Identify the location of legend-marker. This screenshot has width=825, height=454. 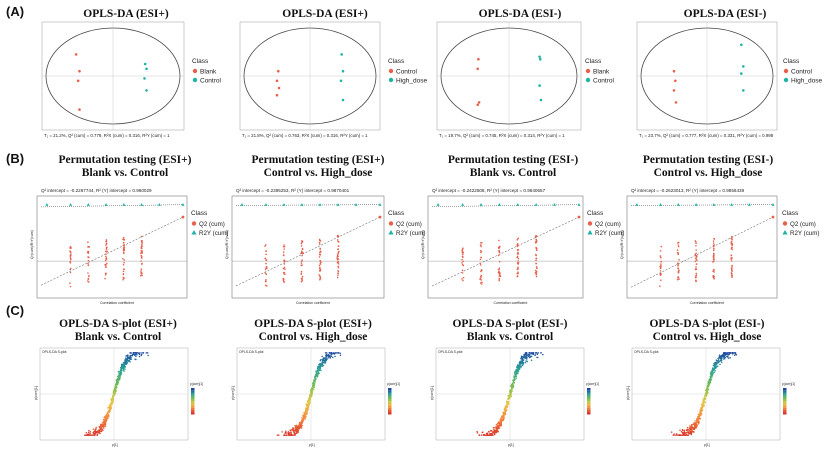
(194, 223).